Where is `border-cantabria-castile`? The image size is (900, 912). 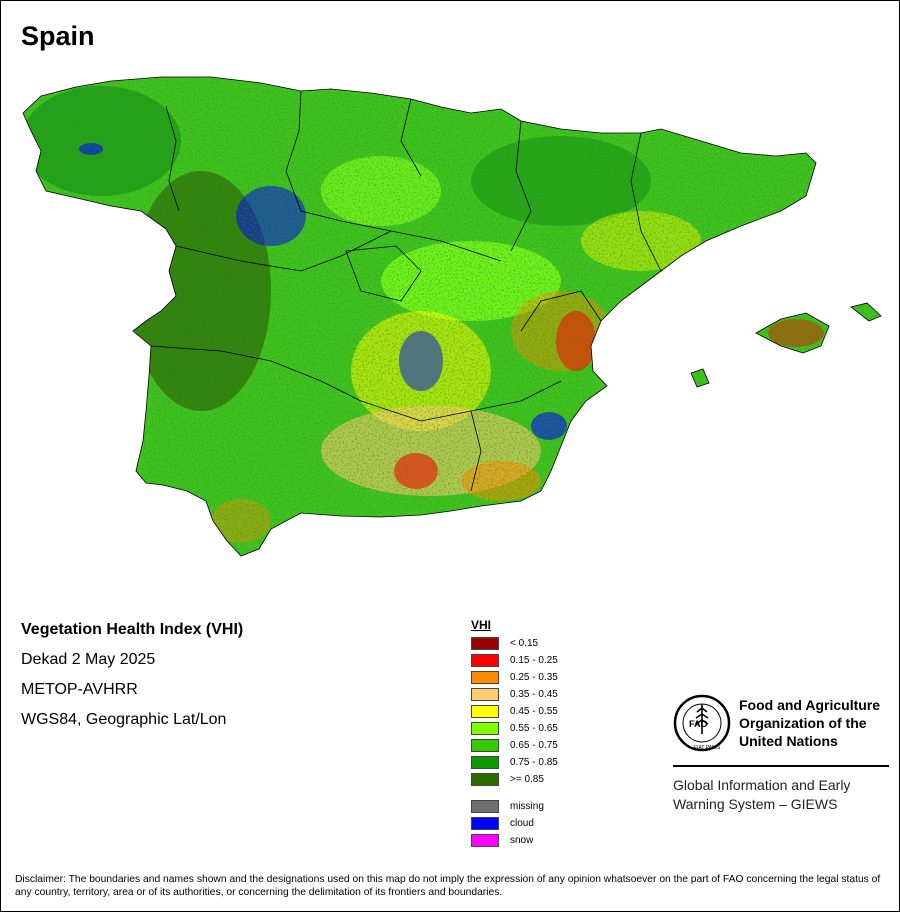
border-cantabria-castile is located at coordinates (338, 161).